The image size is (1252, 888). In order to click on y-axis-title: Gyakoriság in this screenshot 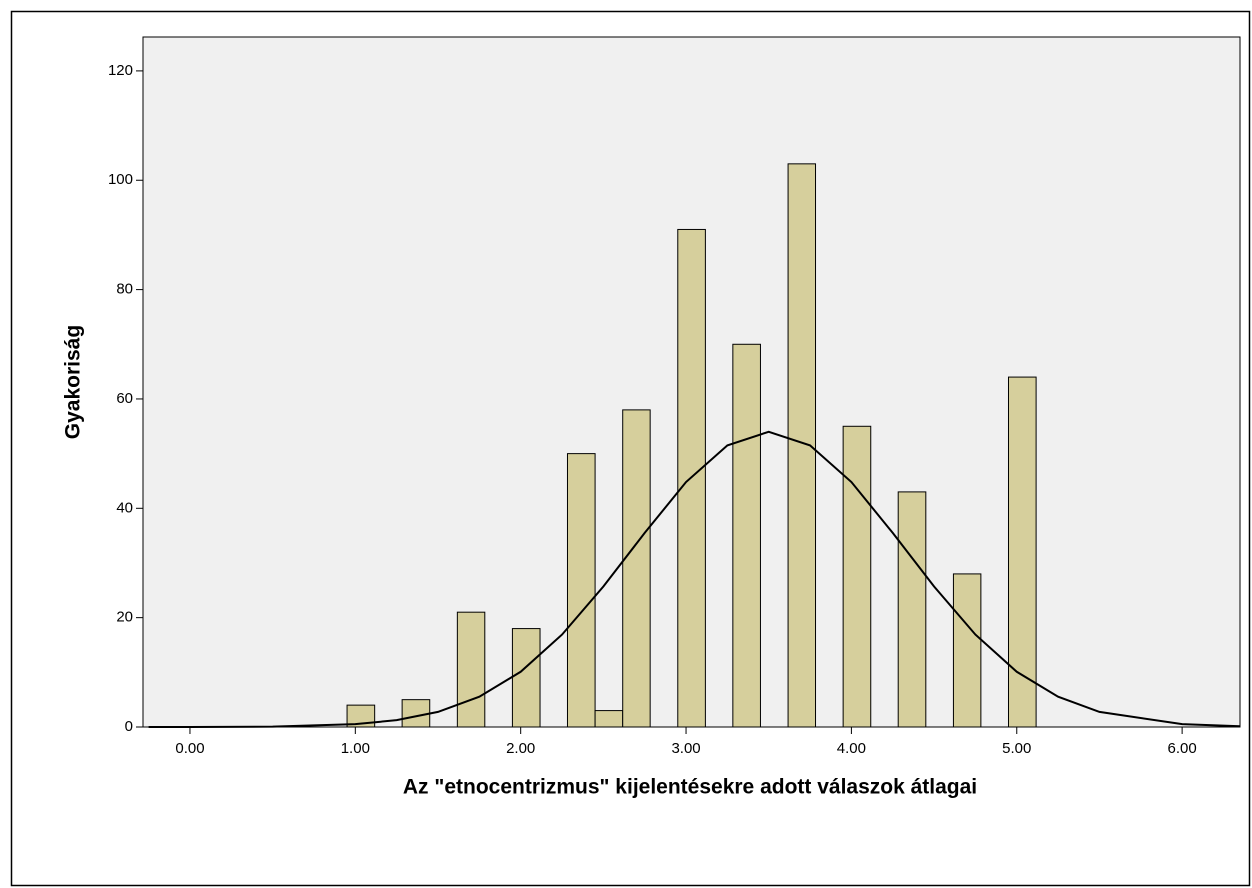, I will do `click(73, 382)`.